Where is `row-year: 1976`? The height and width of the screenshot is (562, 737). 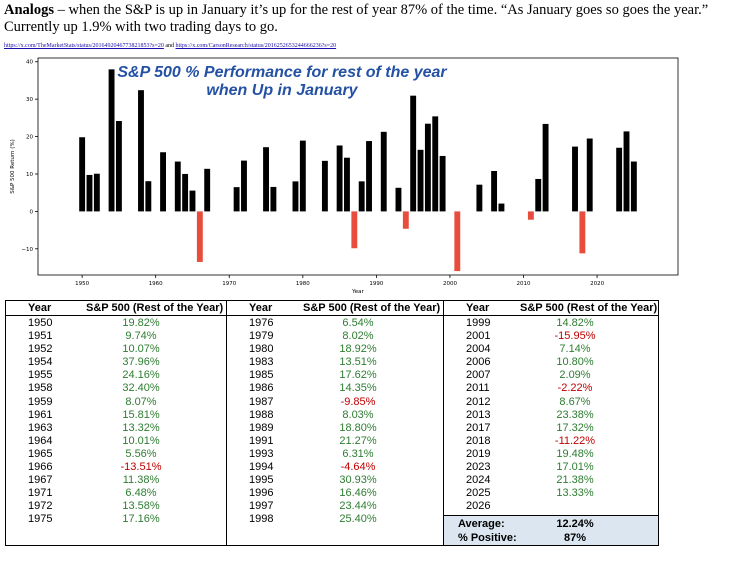 row-year: 1976 is located at coordinates (261, 323).